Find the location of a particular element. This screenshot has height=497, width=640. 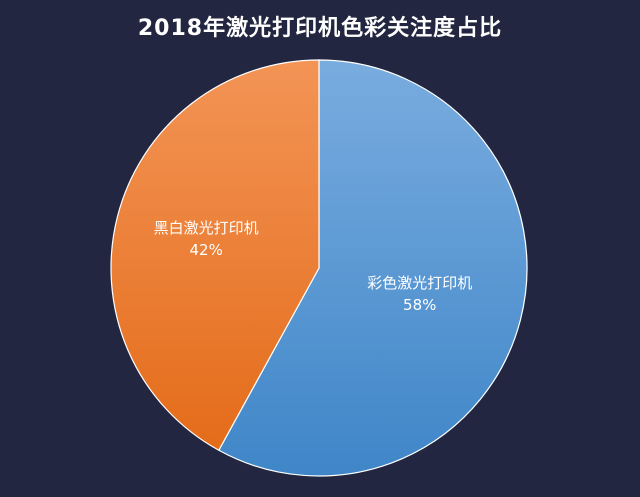

slice-value-mono: 42% is located at coordinates (206, 250).